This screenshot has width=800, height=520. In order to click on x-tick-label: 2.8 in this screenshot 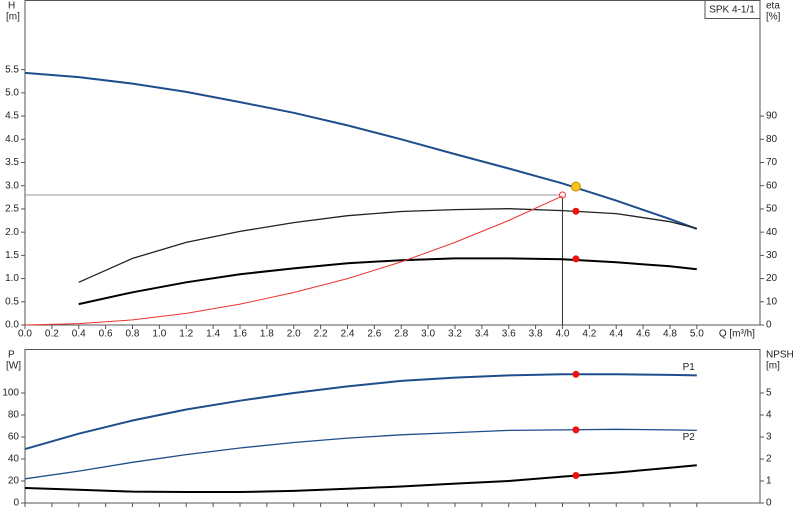, I will do `click(401, 334)`.